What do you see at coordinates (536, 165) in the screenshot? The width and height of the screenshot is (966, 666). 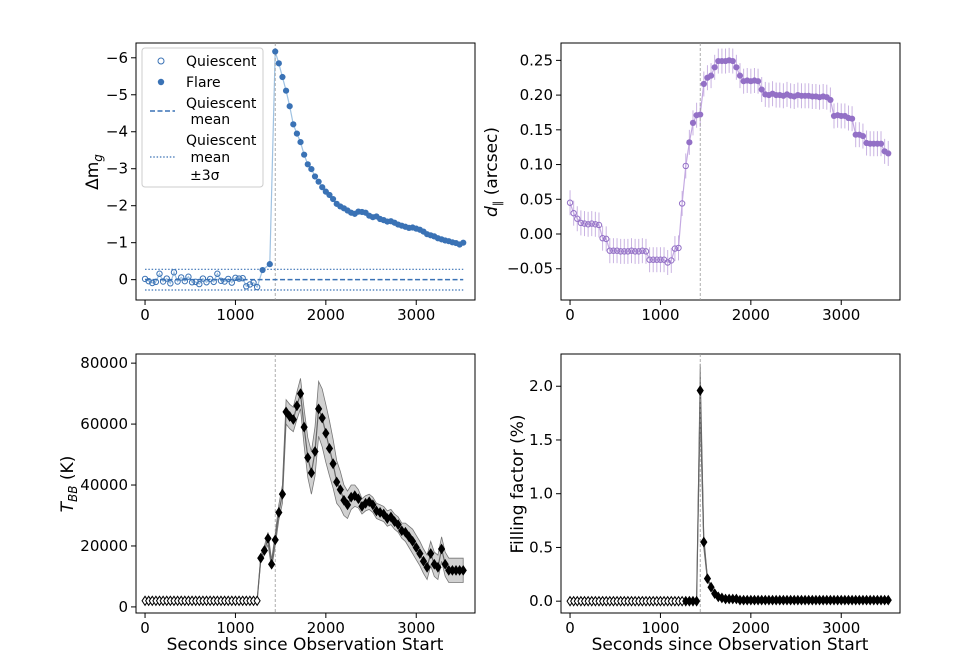 I see `y-tick-label: 0.10` at bounding box center [536, 165].